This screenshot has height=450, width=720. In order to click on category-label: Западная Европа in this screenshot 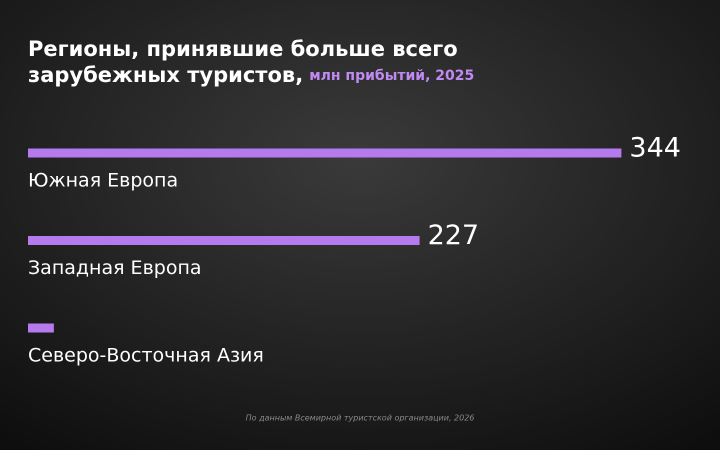, I will do `click(115, 268)`.